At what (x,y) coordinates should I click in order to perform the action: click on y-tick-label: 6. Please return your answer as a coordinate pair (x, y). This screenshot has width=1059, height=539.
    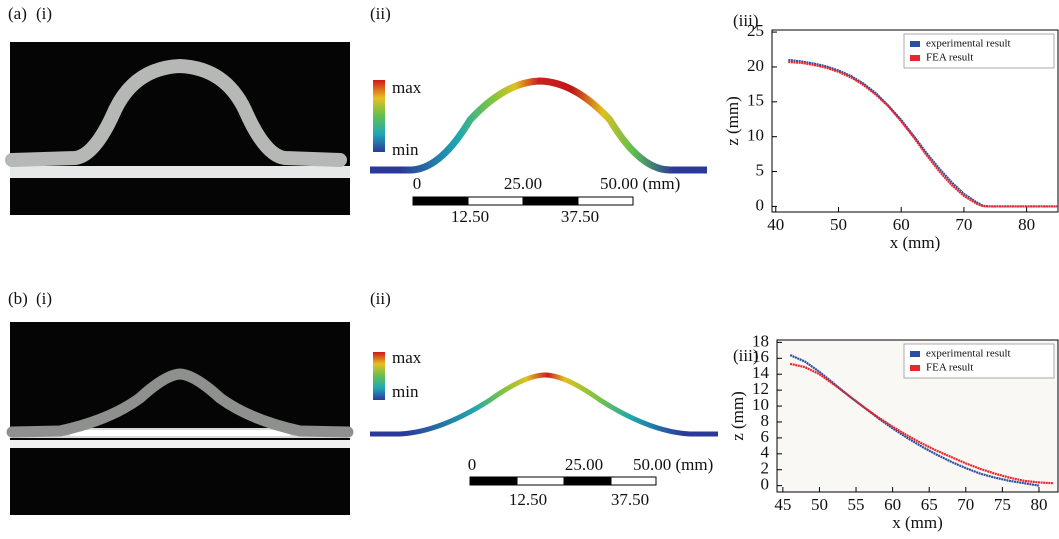
    Looking at the image, I should click on (765, 436).